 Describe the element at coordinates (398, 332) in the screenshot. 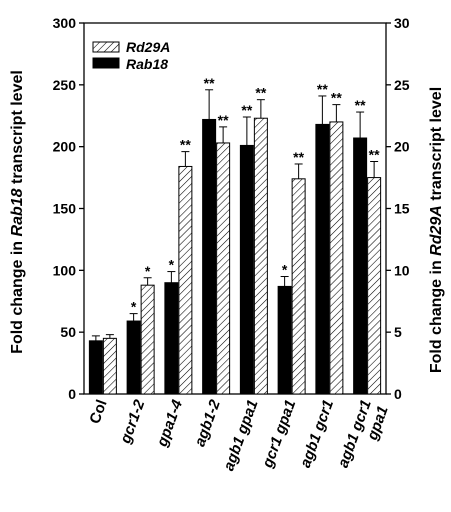

I see `y-right-tick-label: 5` at that location.